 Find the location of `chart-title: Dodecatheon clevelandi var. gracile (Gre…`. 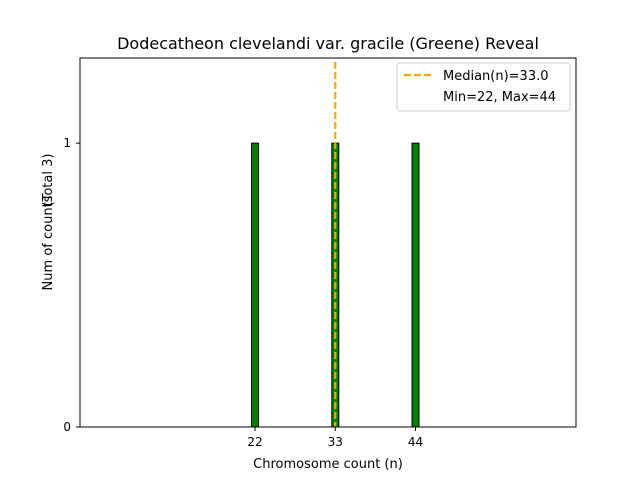

chart-title: Dodecatheon clevelandi var. gracile (Gre… is located at coordinates (328, 43).